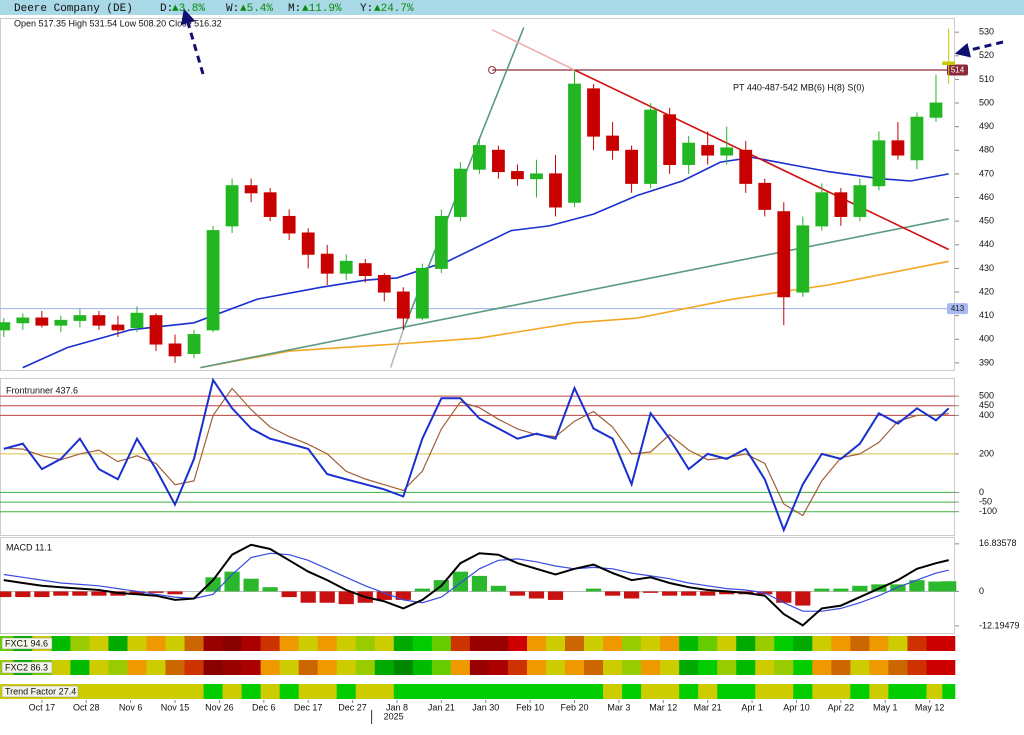 The width and height of the screenshot is (1024, 735). Describe the element at coordinates (798, 87) in the screenshot. I see `annotation: PT 440-487-542 MB(6) H(8) S(0)` at that location.